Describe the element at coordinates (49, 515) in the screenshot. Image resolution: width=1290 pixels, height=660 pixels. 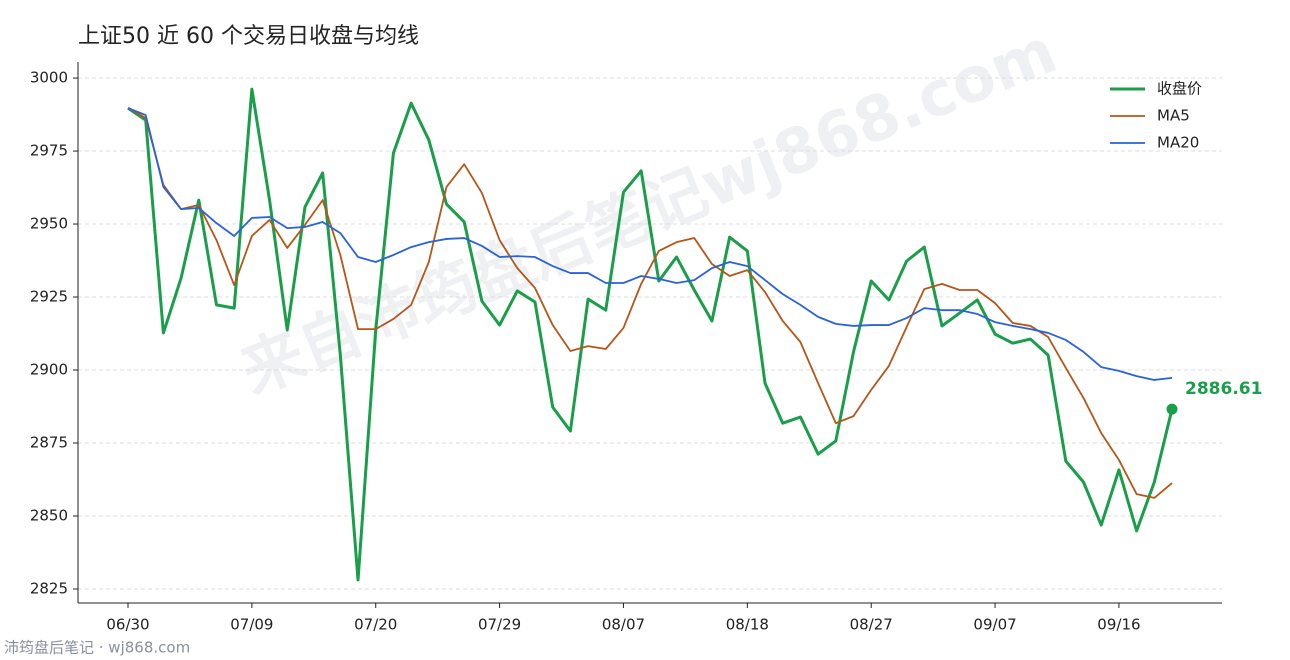
I see `y-tick-label: 2850` at that location.